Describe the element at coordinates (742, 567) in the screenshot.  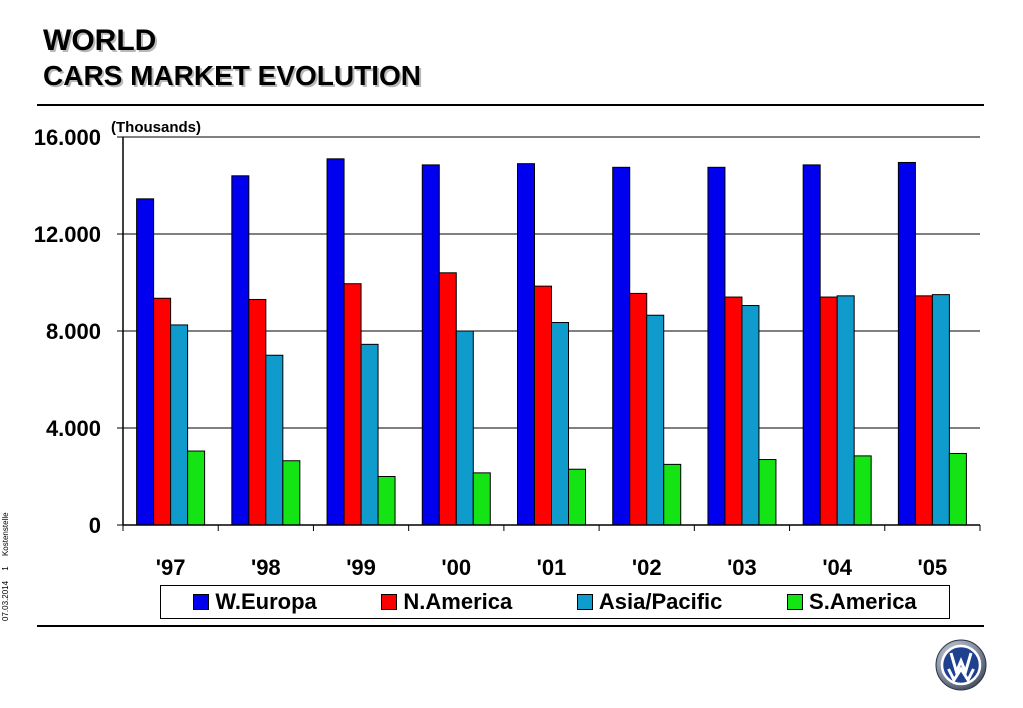
I see `x-tick-label: '03` at that location.